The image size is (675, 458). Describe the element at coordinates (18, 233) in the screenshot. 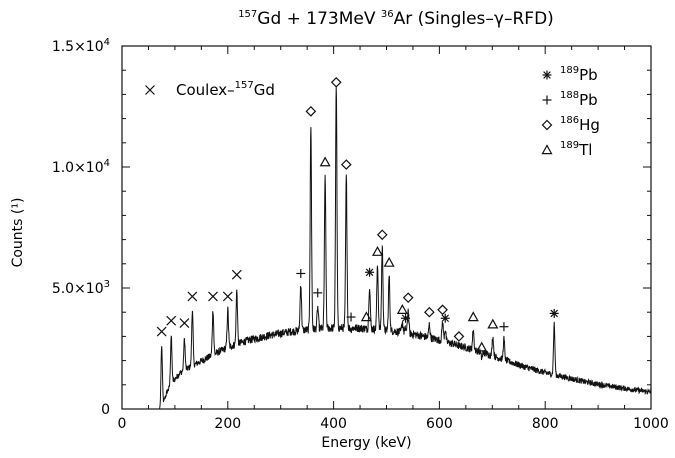

I see `y-axis-label: Counts (¹)` at that location.